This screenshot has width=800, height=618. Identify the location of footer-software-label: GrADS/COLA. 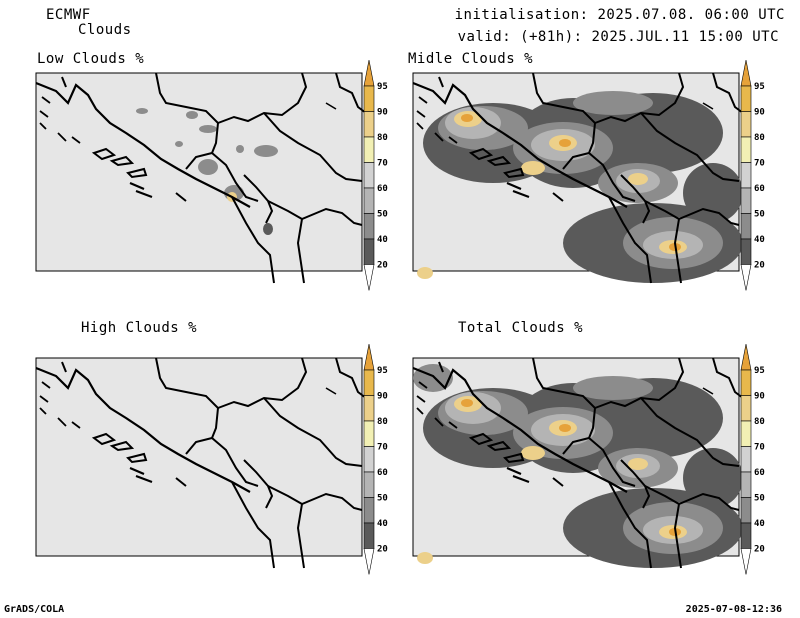
(34, 610).